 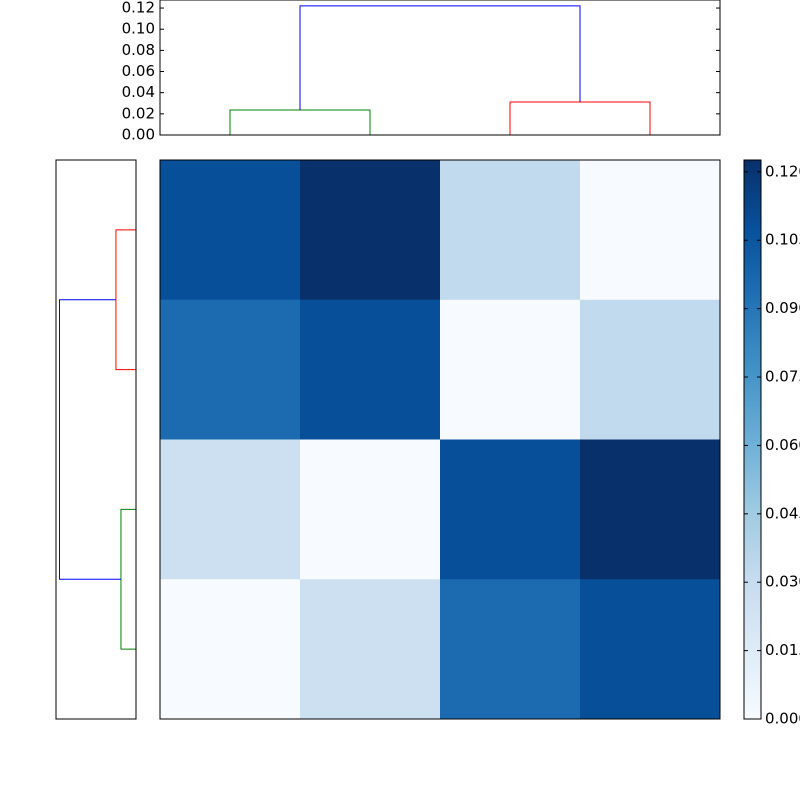 What do you see at coordinates (138, 50) in the screenshot?
I see `y-tick-label: 0.08` at bounding box center [138, 50].